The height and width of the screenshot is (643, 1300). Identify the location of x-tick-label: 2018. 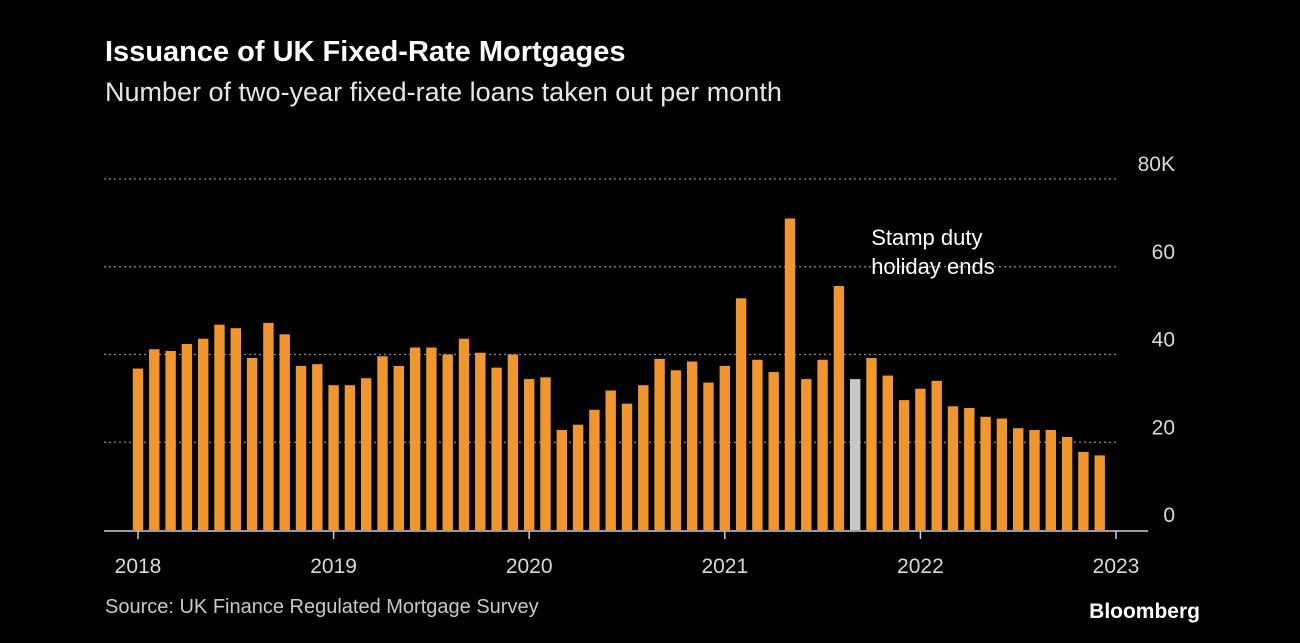
(138, 566).